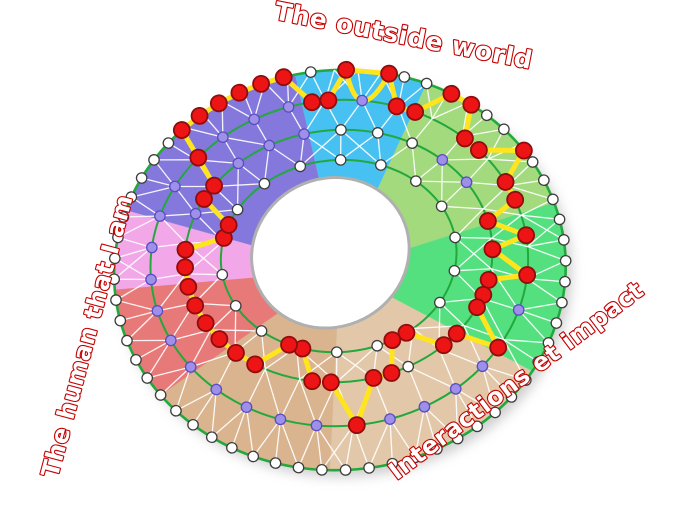 The height and width of the screenshot is (511, 677). I want to click on sector-tan-right, so click(426, 363).